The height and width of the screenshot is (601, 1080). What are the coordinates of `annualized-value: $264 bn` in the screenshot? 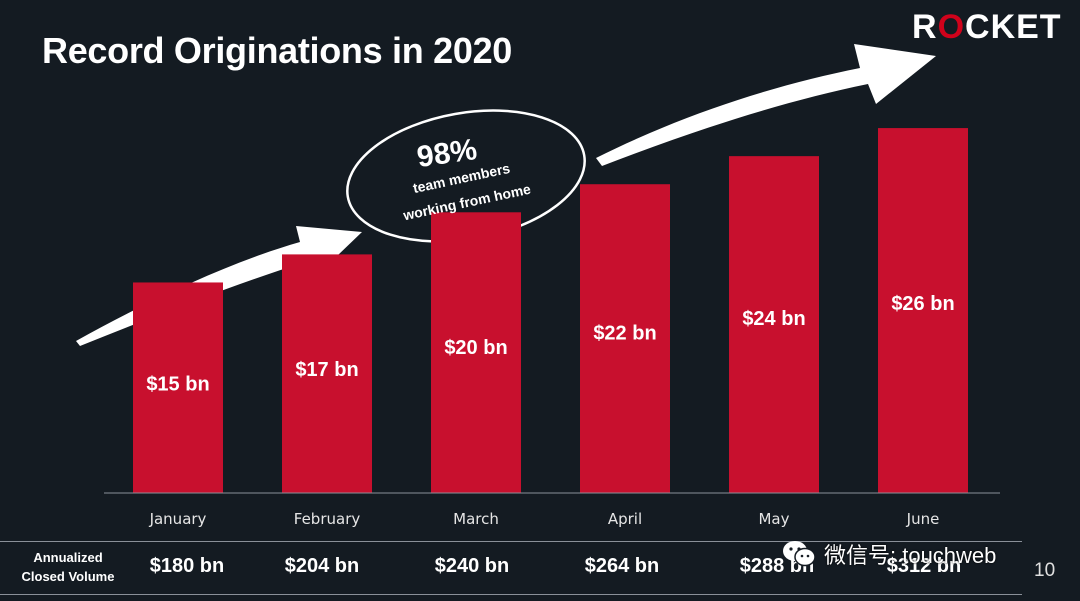 It's located at (622, 566).